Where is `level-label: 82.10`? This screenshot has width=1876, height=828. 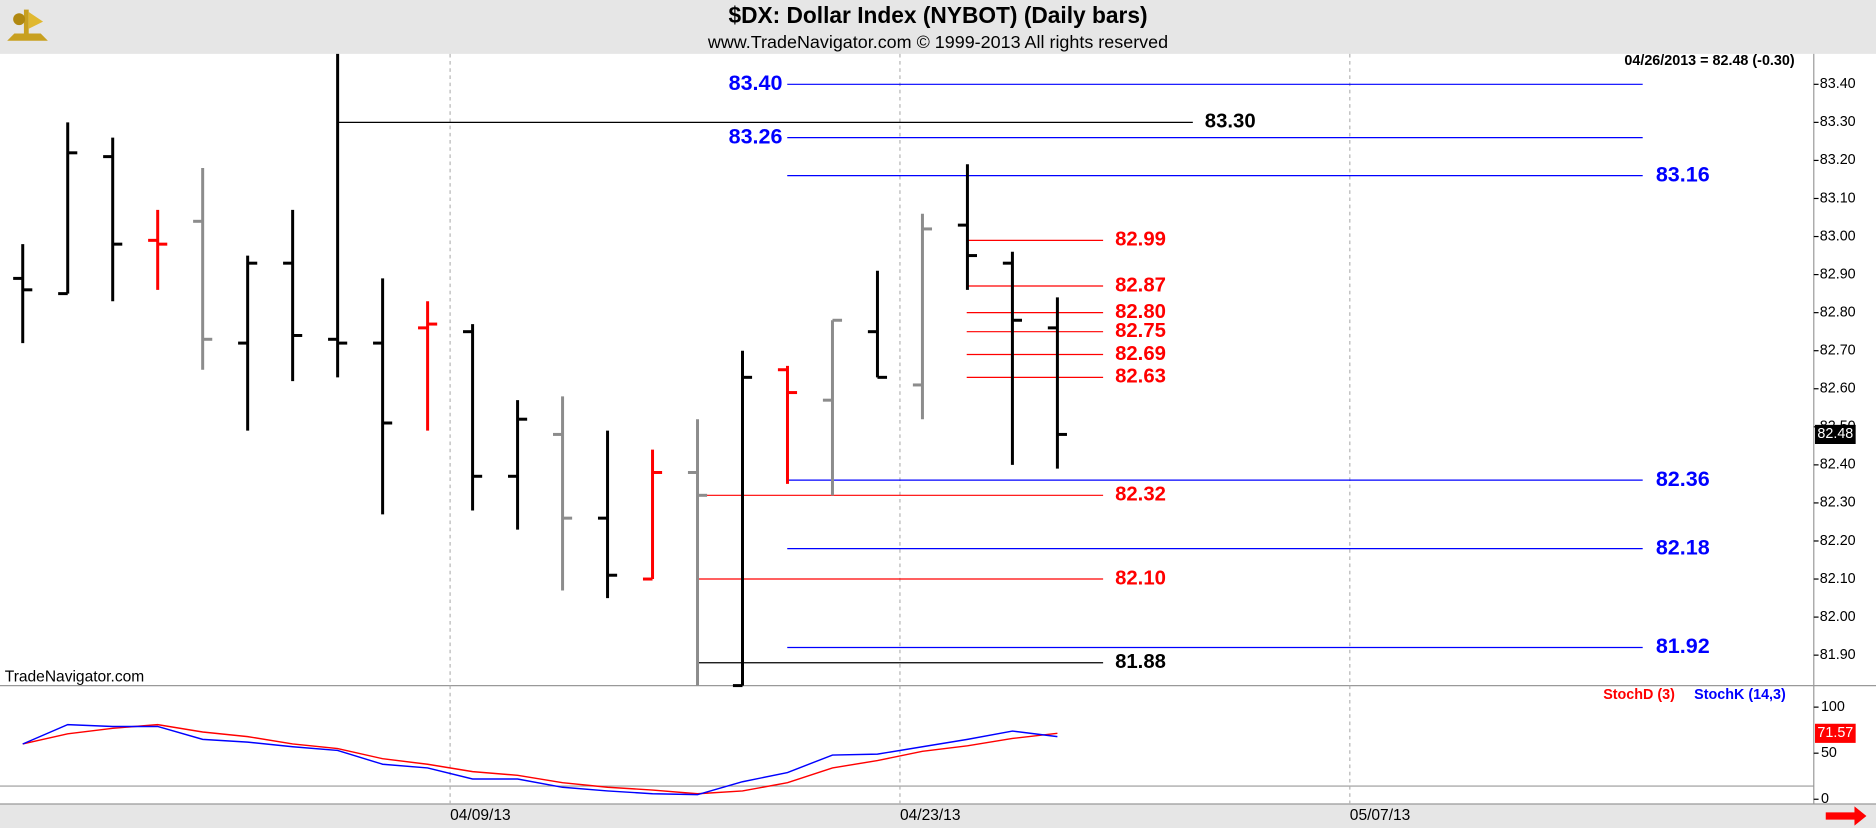 level-label: 82.10 is located at coordinates (1140, 578).